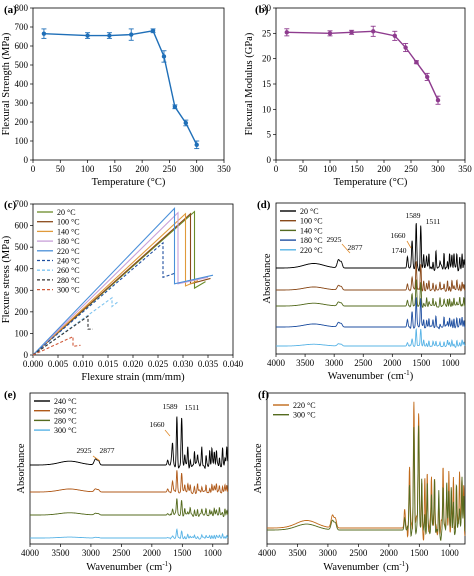  Describe the element at coordinates (249, 83) in the screenshot. I see `y-axis-label: Flexural Modulus (GPa)` at that location.